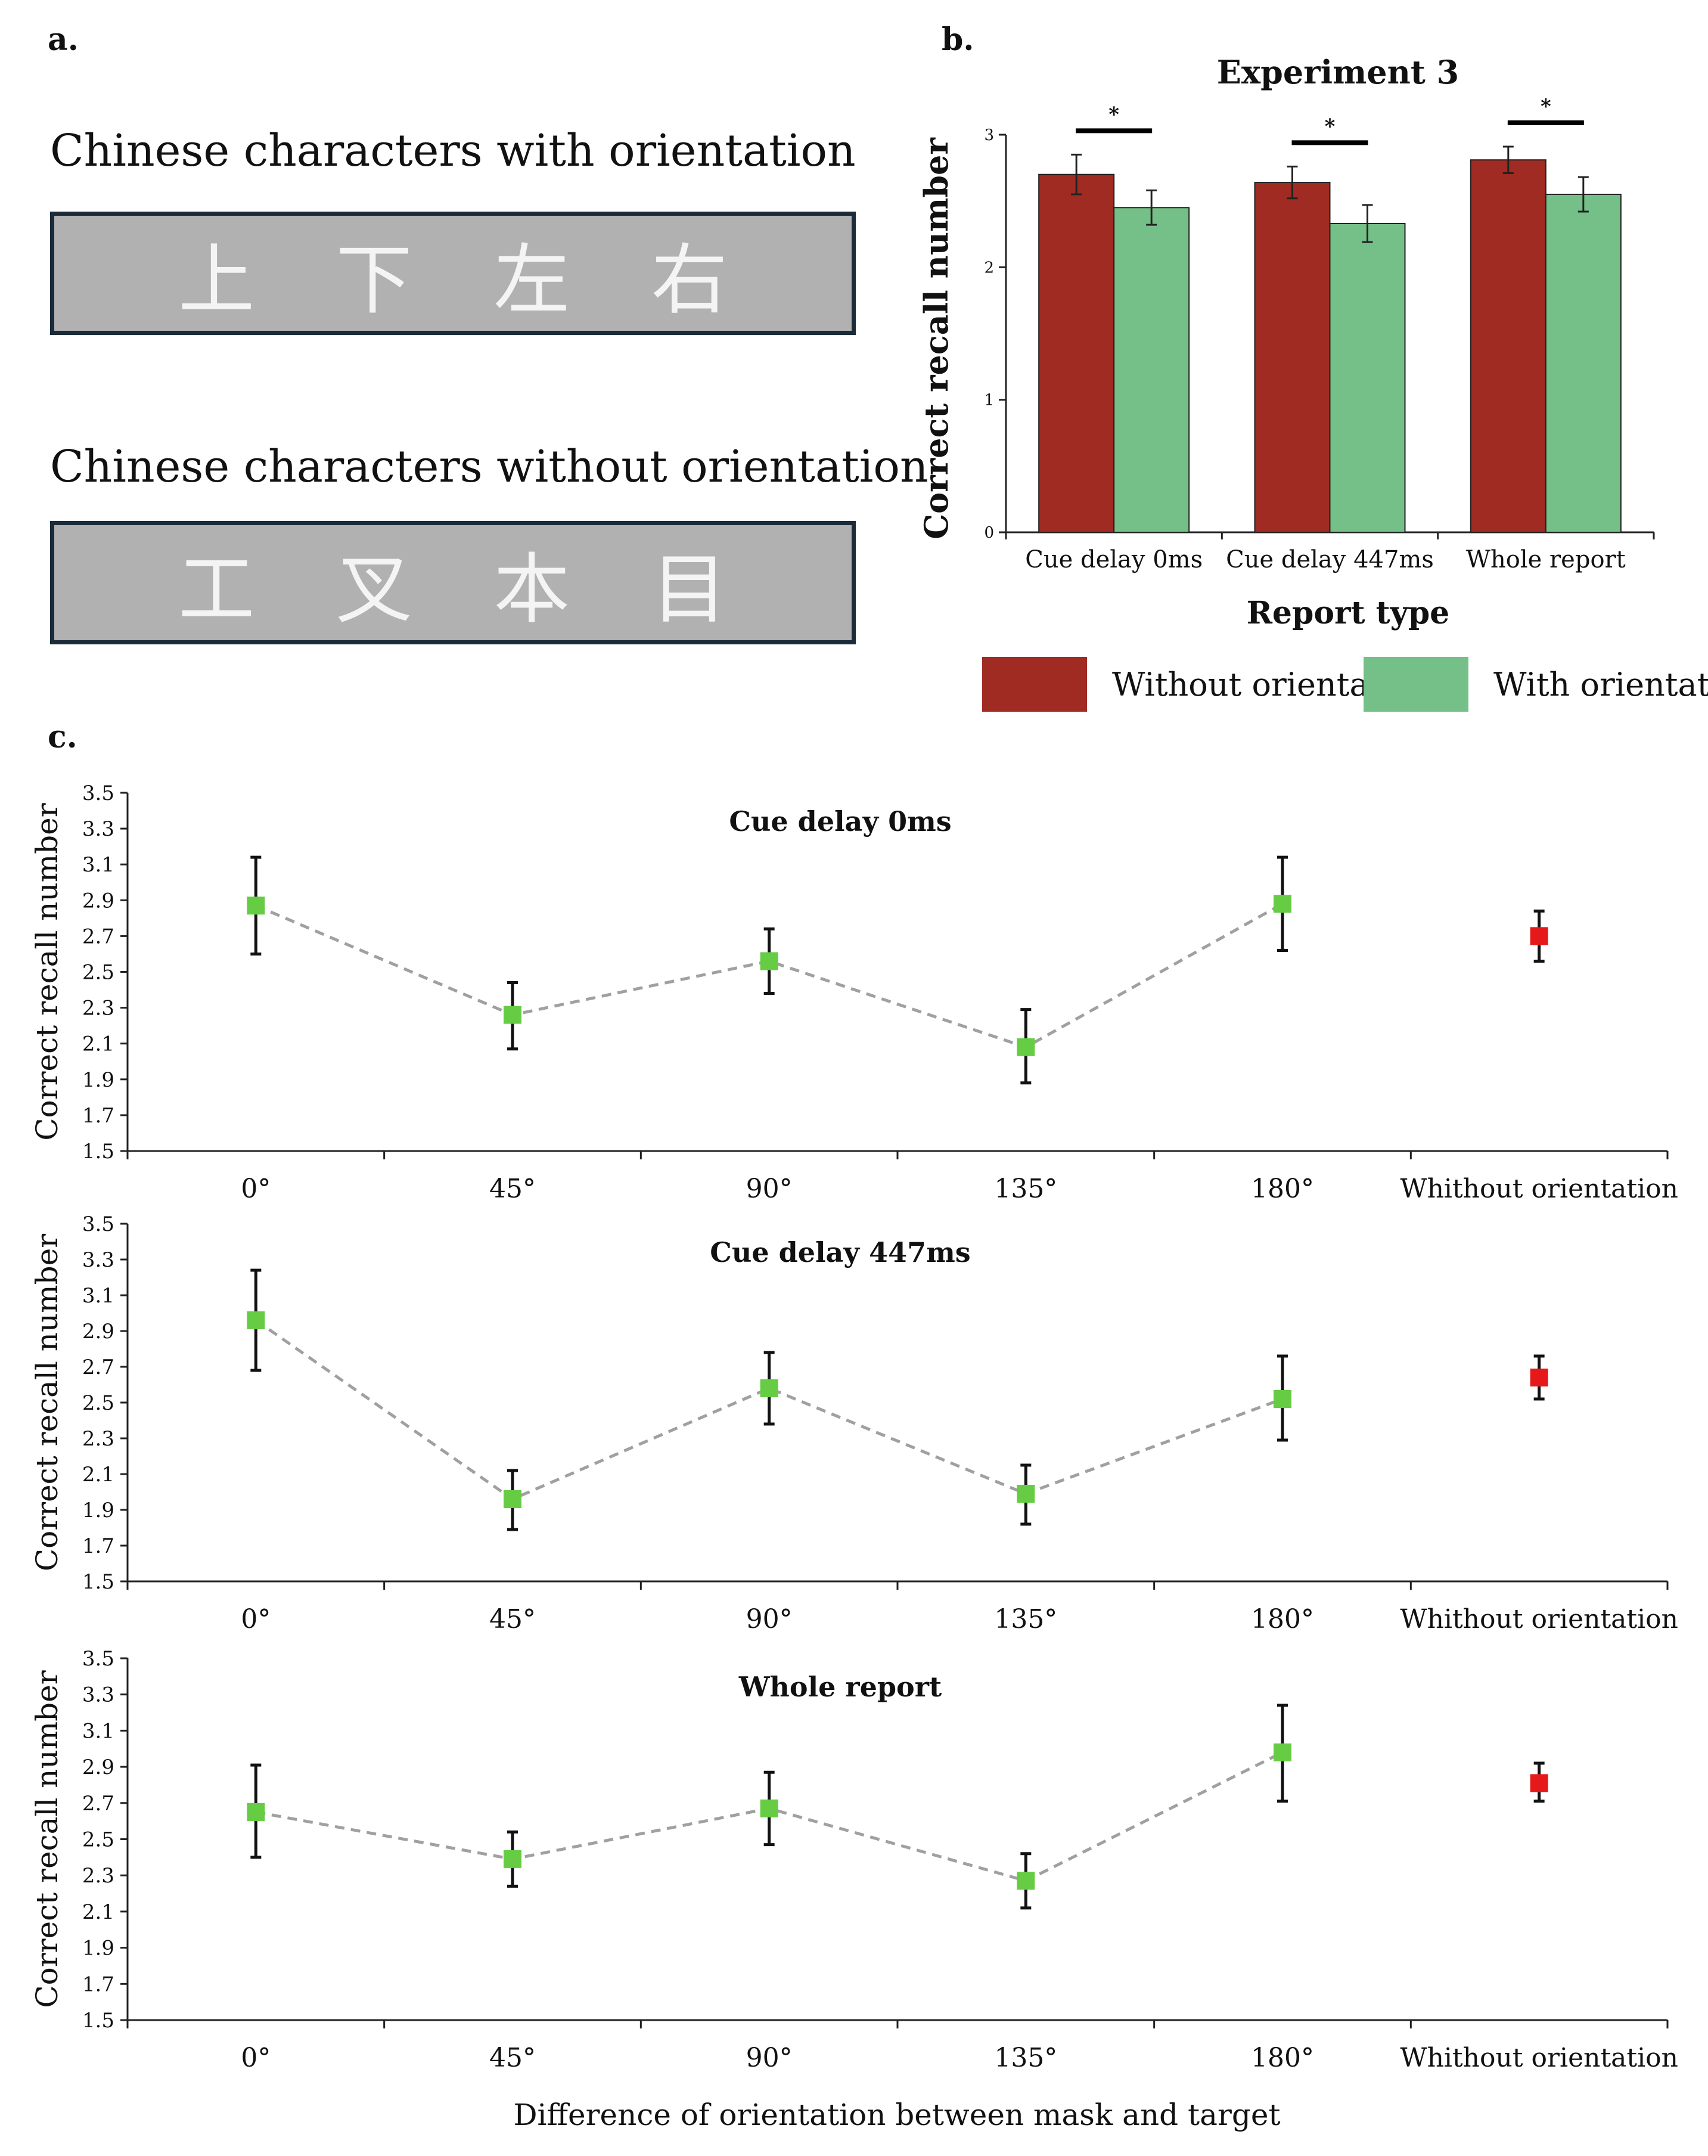  Describe the element at coordinates (63, 39) in the screenshot. I see `panel-a-label: a.` at that location.